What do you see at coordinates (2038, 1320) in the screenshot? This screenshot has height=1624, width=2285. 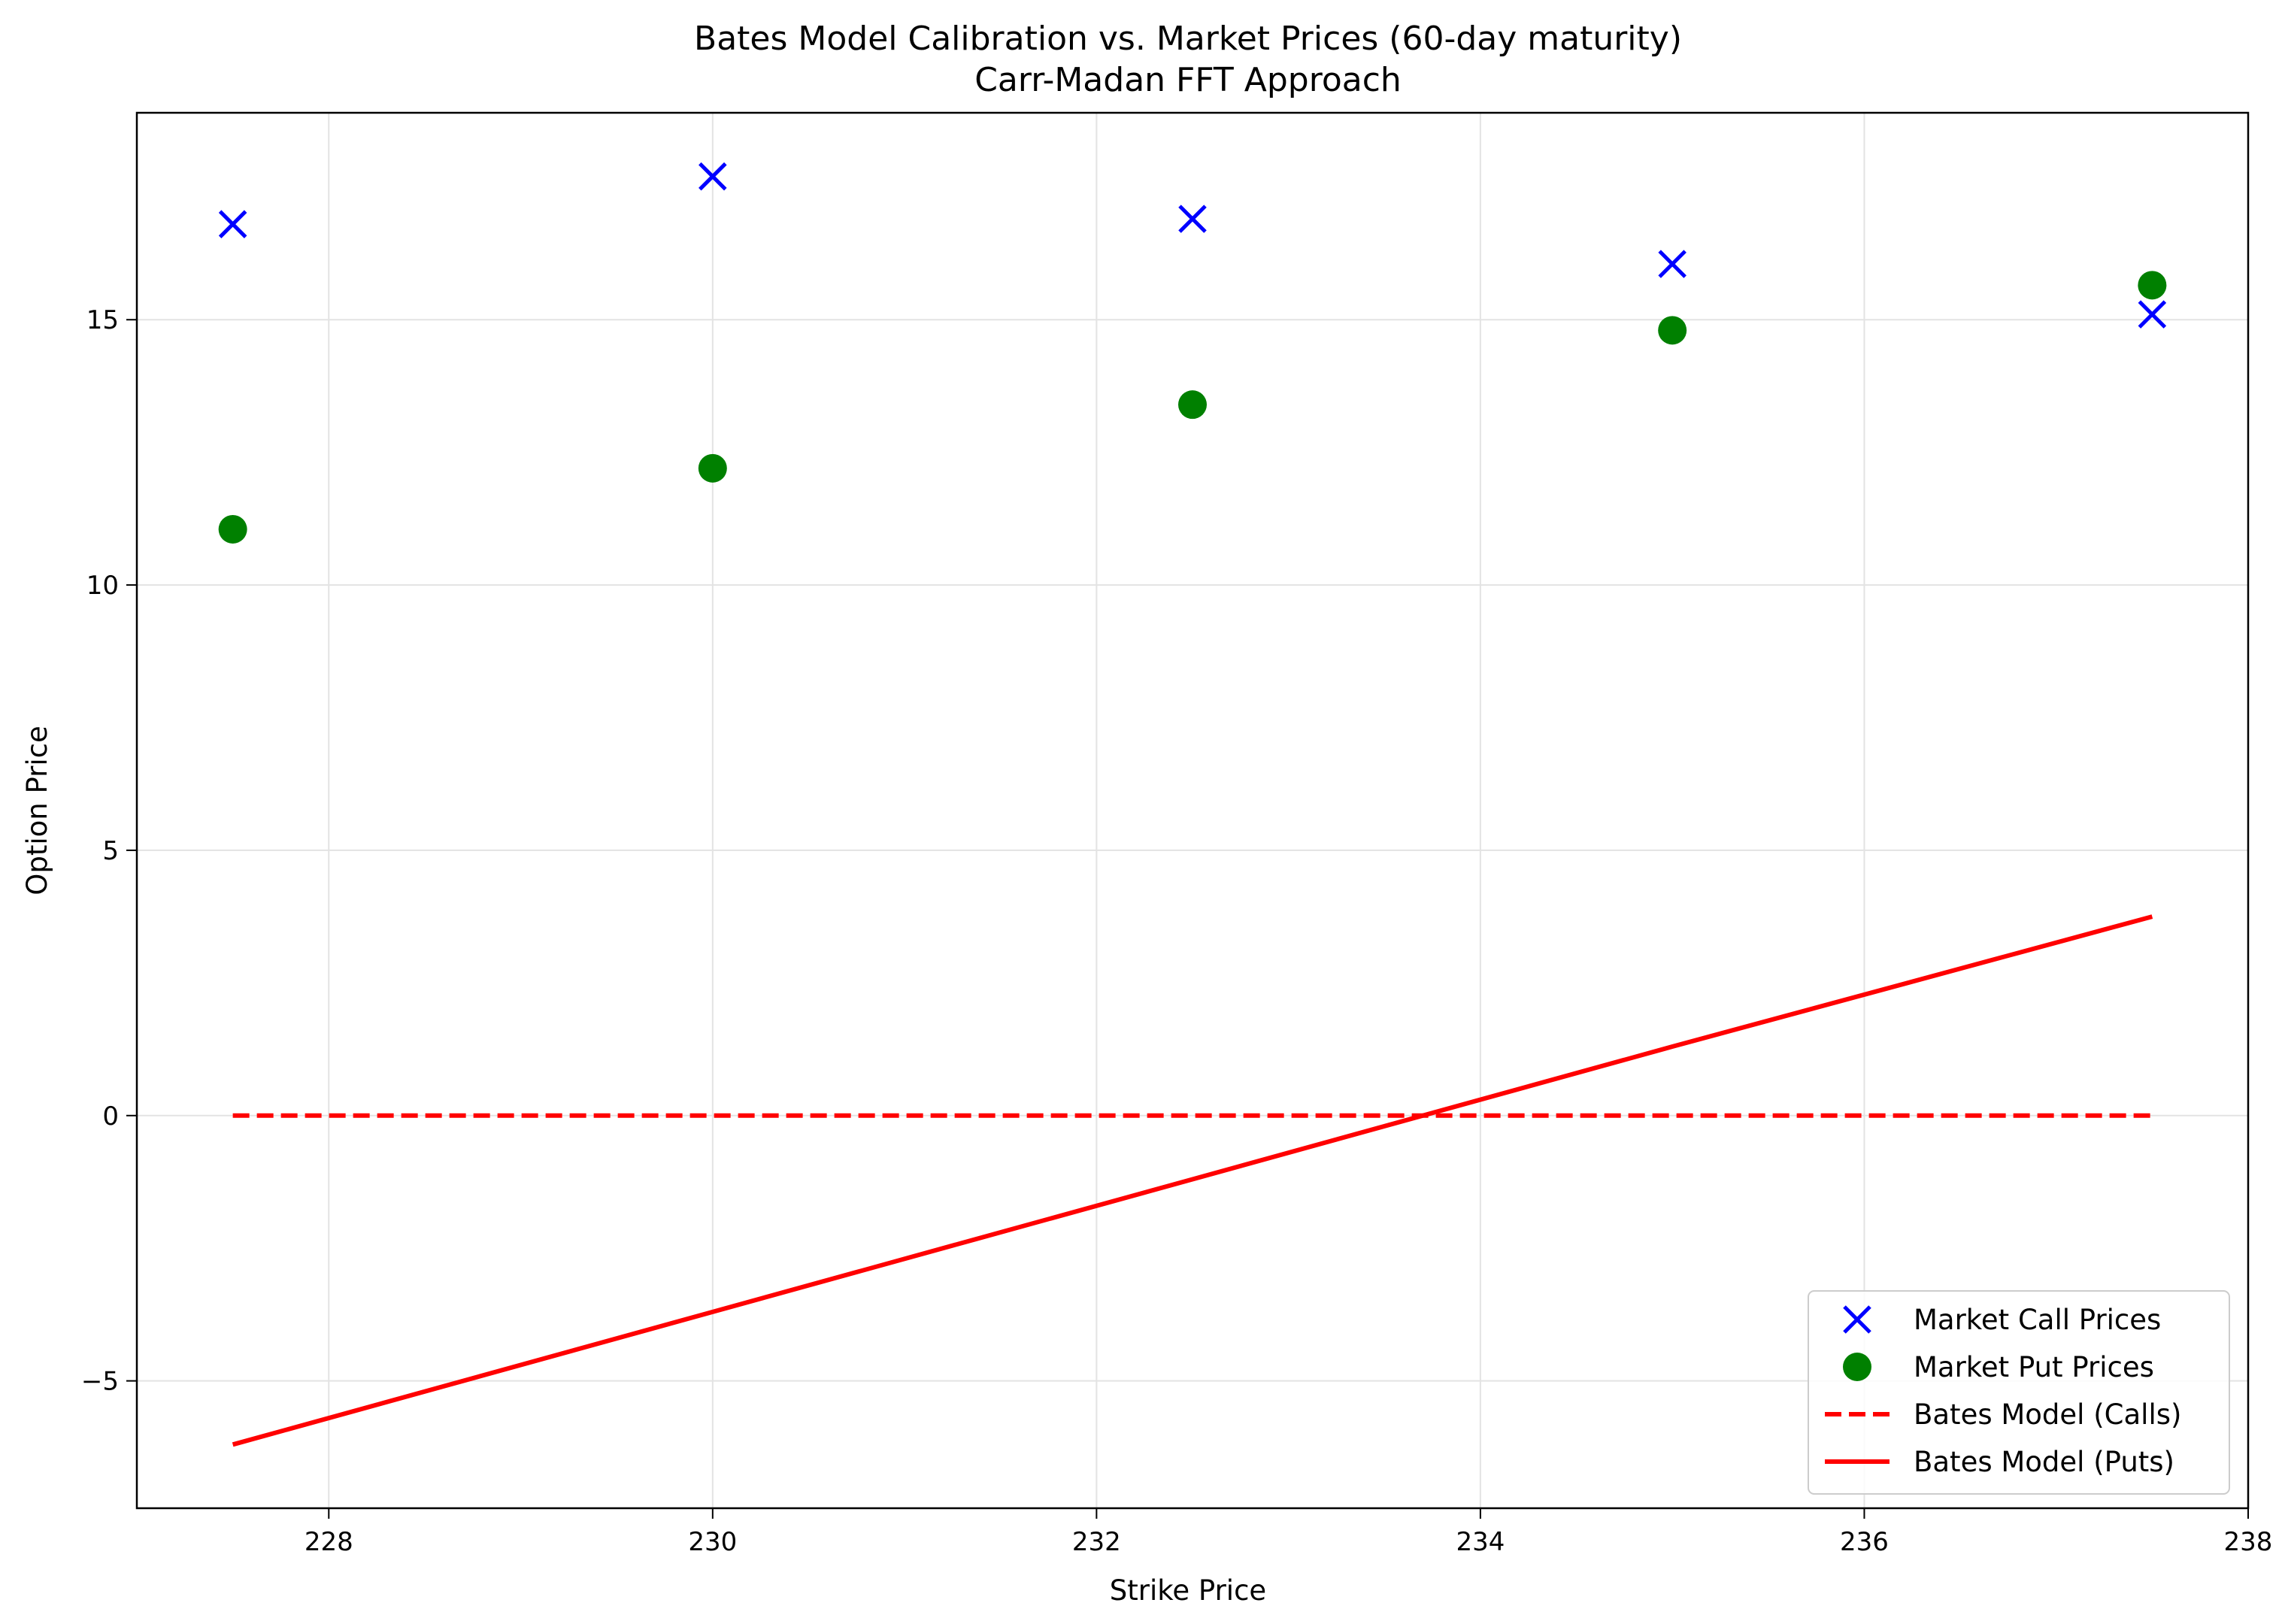 I see `legend-label: Market Call Prices` at bounding box center [2038, 1320].